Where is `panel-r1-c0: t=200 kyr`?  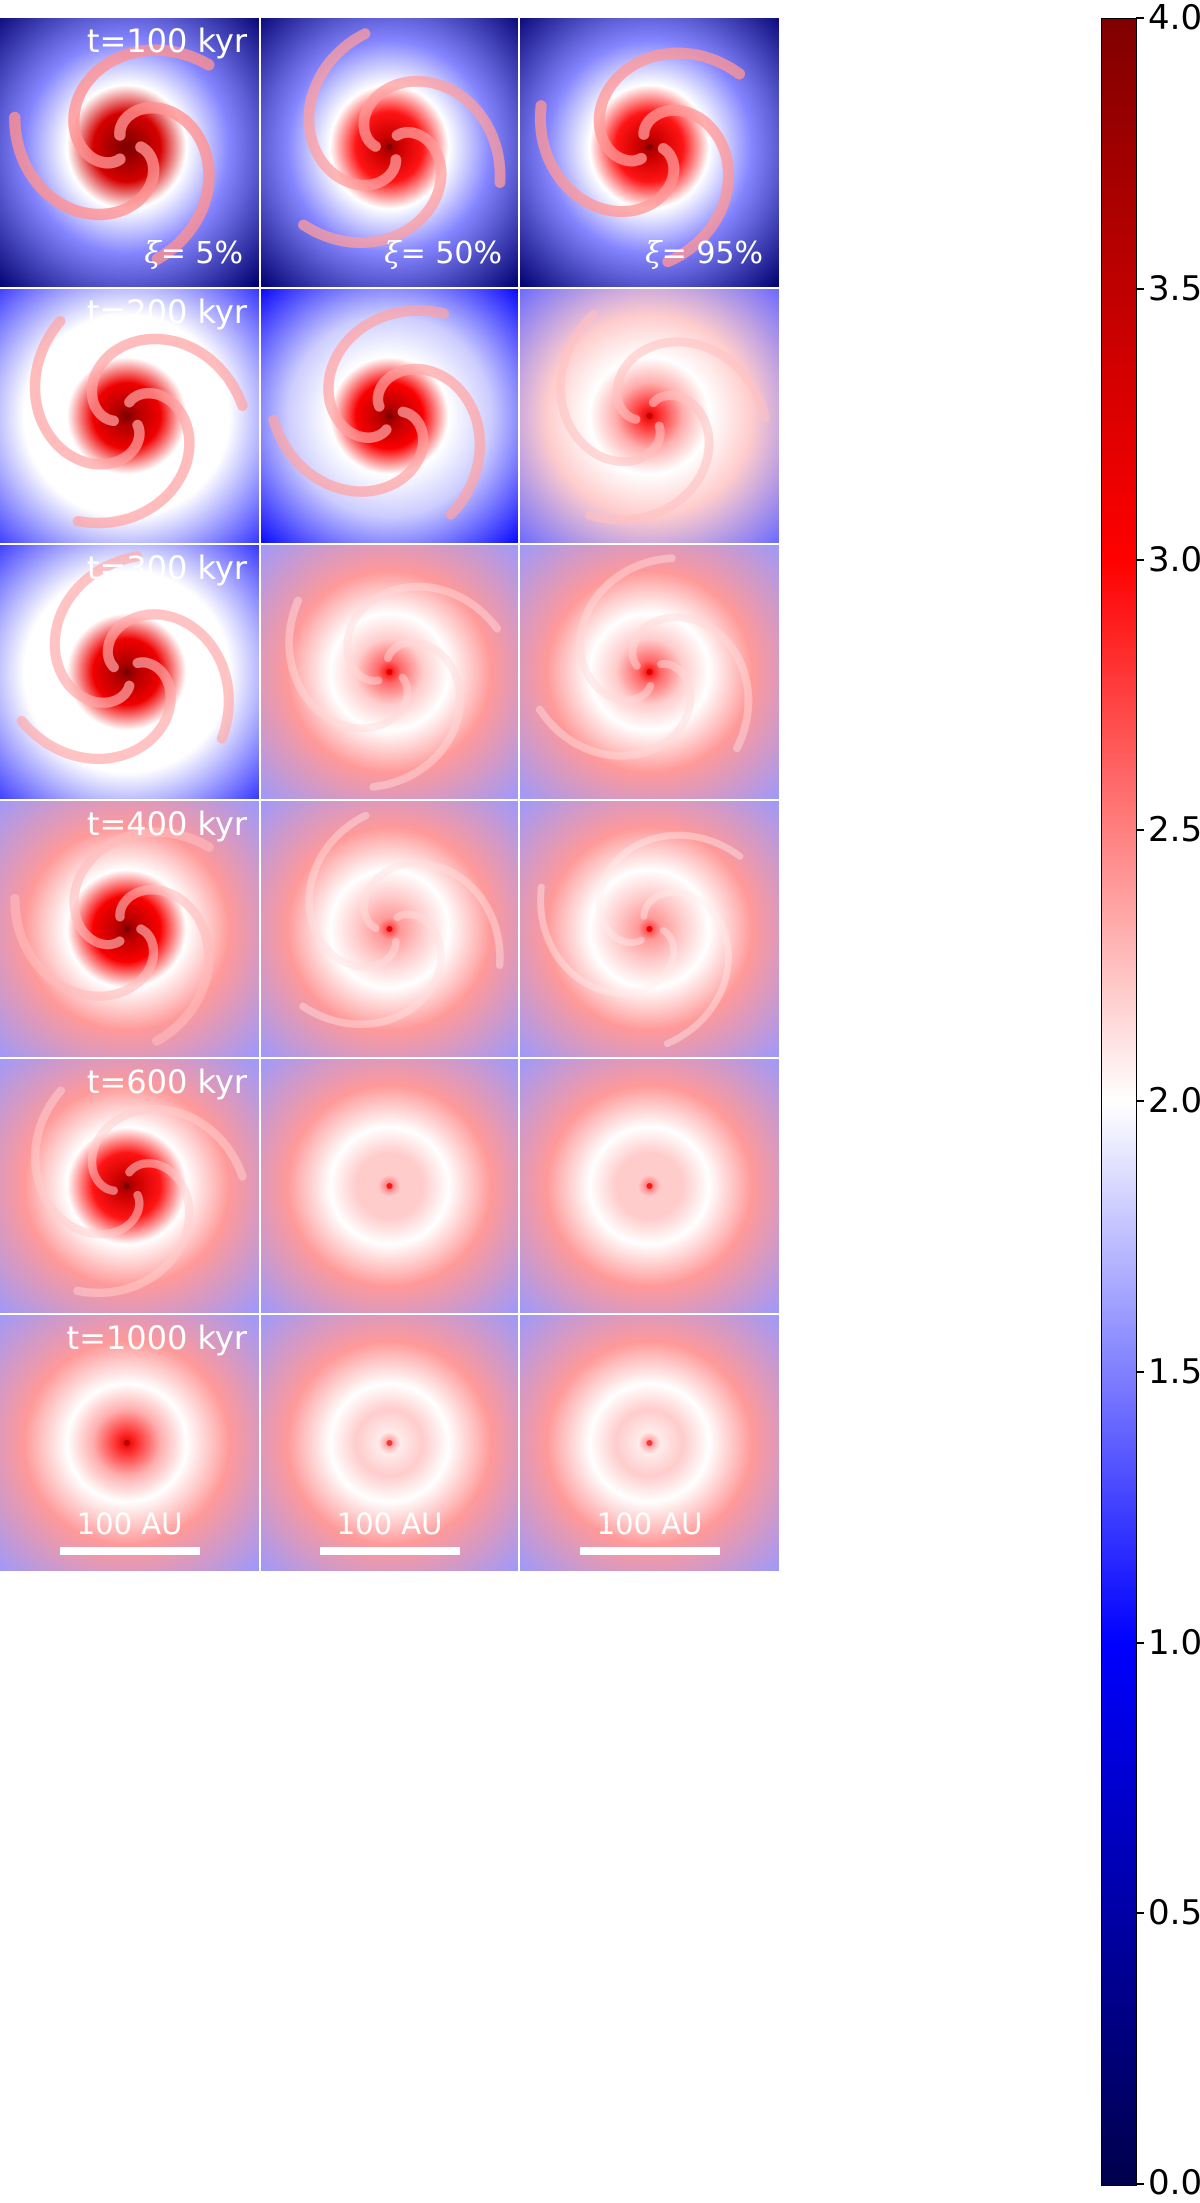 panel-r1-c0: t=200 kyr is located at coordinates (129, 416).